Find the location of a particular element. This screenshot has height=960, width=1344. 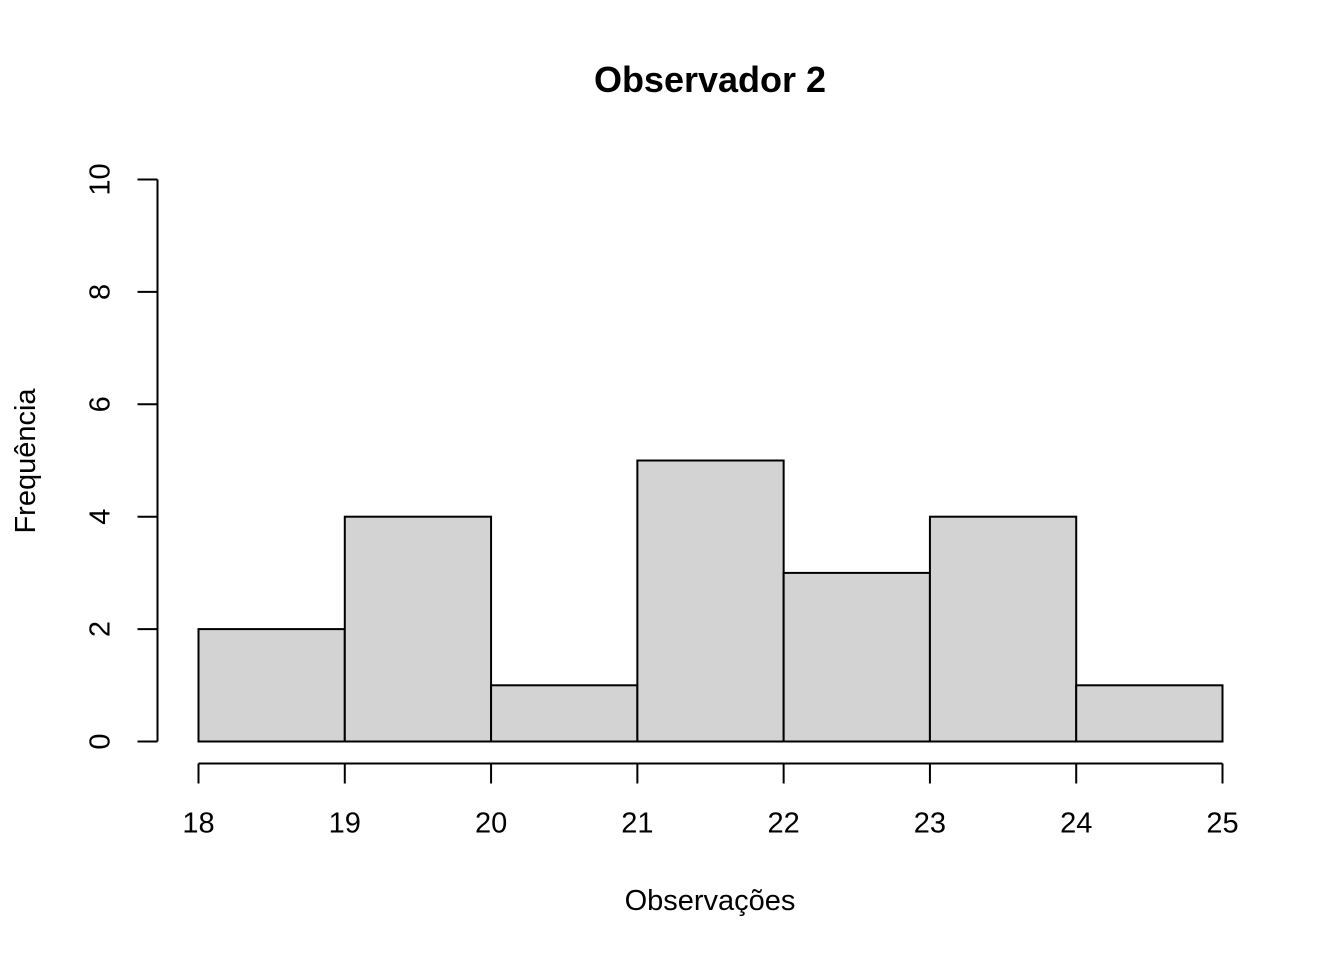

y-tick-label-2: 4 is located at coordinates (101, 517).